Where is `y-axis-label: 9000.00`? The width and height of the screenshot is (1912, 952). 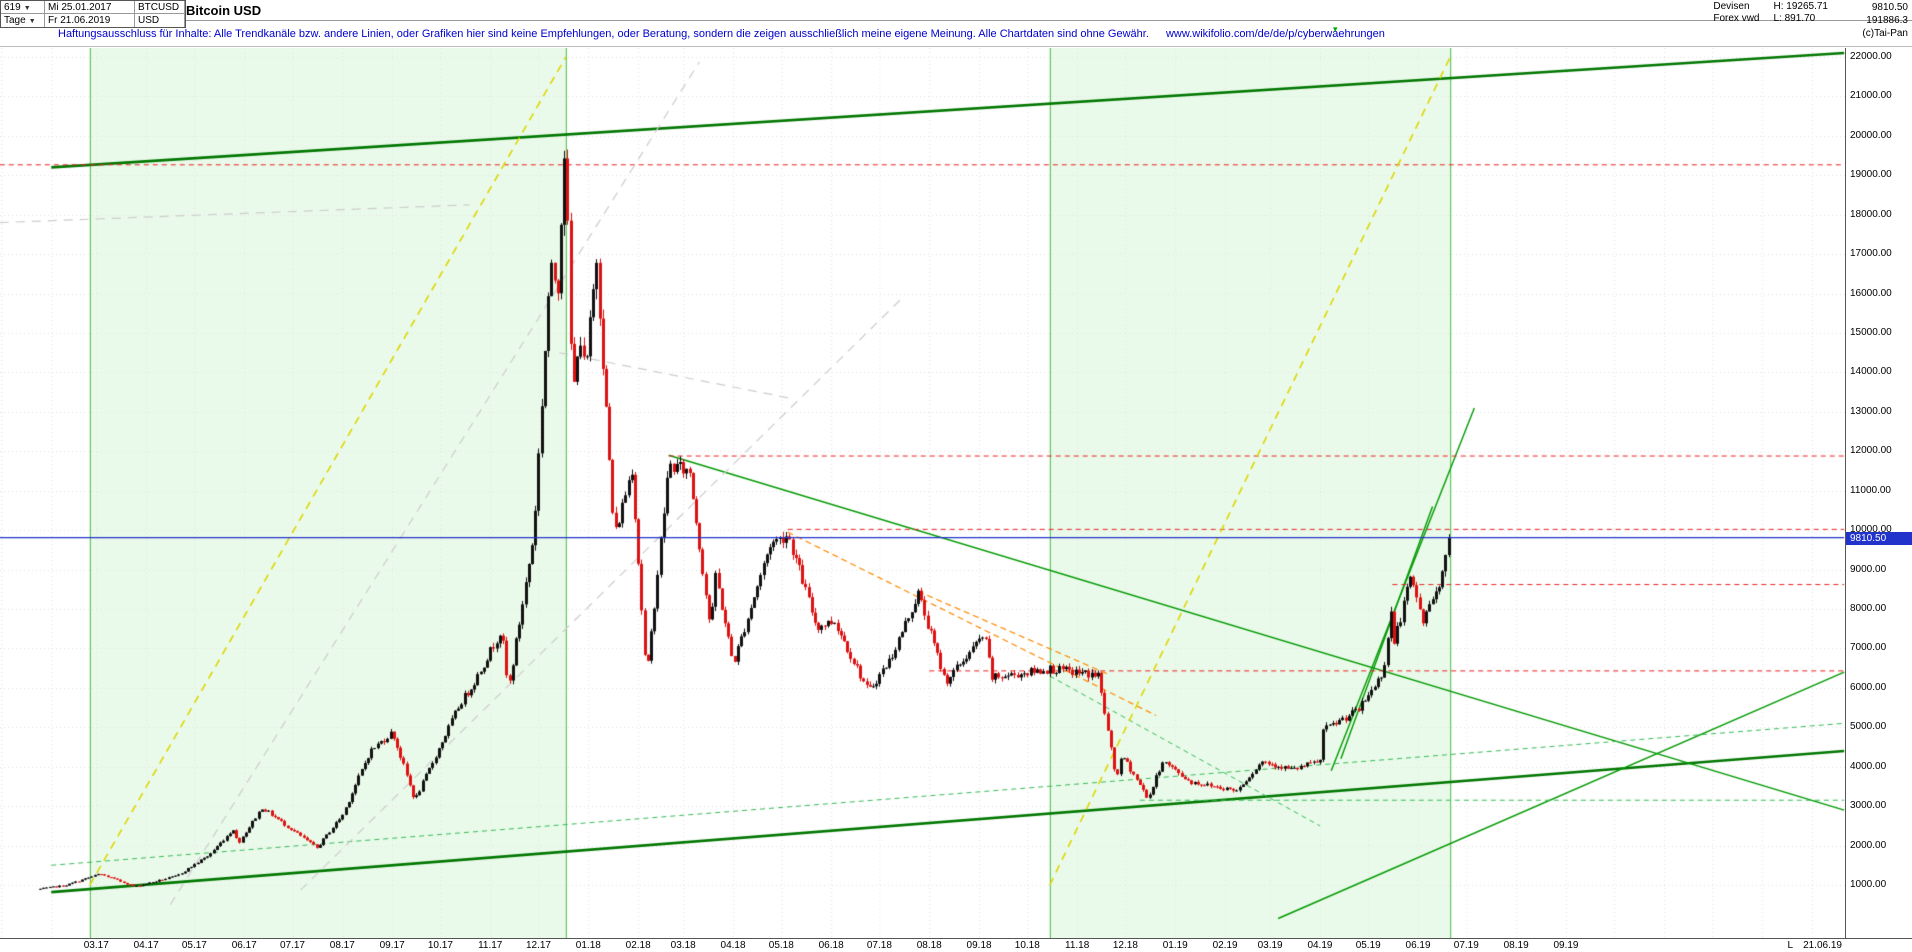
y-axis-label: 9000.00 is located at coordinates (1868, 569).